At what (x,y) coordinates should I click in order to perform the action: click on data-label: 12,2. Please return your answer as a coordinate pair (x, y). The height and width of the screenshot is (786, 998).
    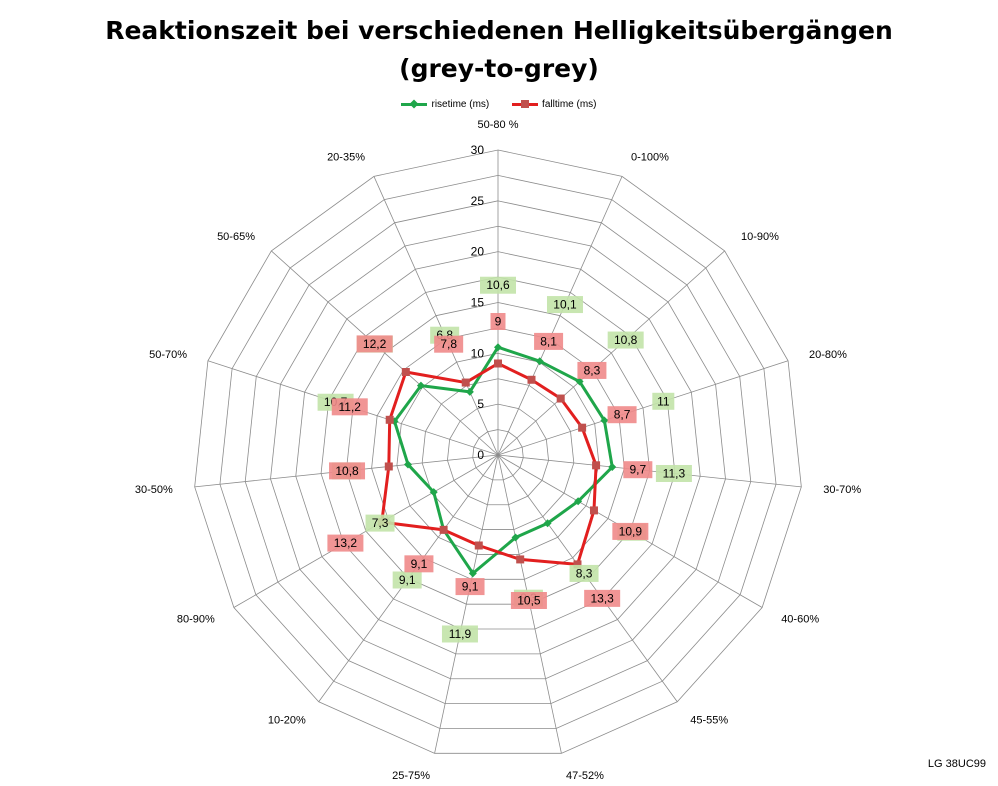
    Looking at the image, I should click on (374, 344).